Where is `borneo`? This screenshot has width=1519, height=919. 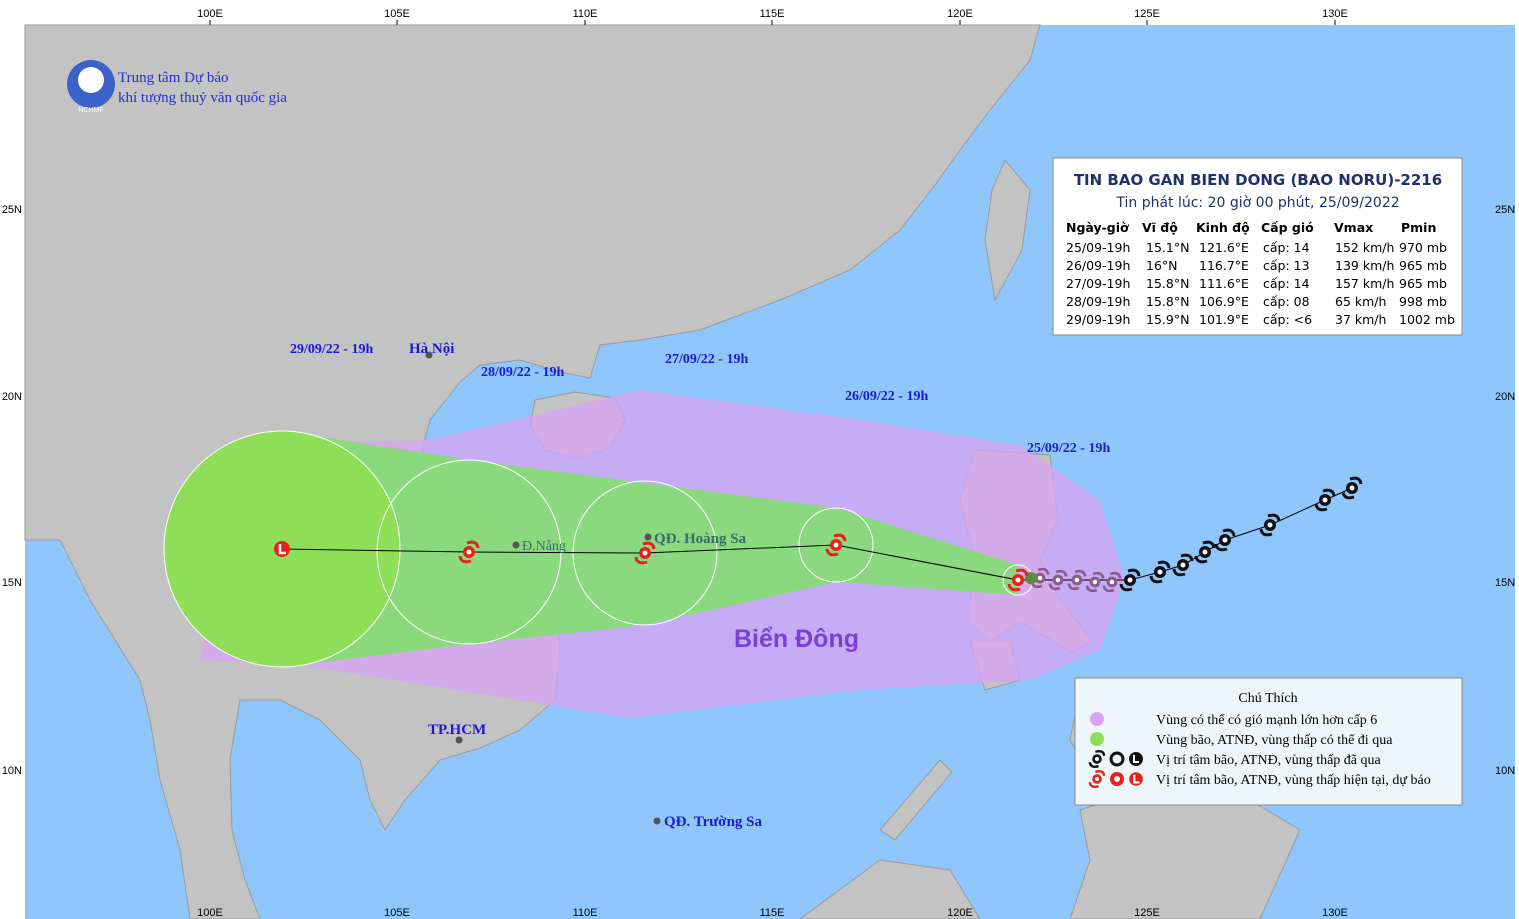 borneo is located at coordinates (890, 889).